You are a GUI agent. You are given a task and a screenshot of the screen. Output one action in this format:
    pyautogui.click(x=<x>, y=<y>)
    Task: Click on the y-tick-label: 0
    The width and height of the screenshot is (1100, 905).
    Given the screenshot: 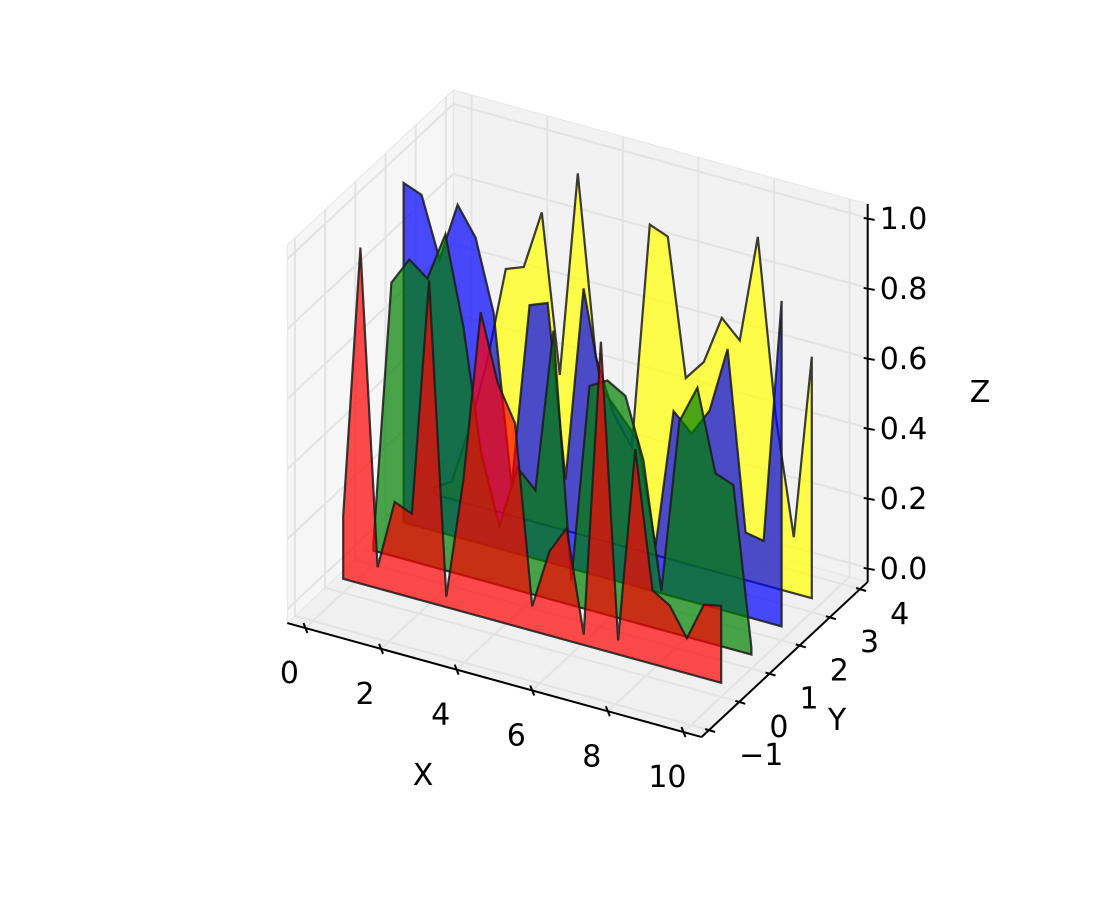 What is the action you would take?
    pyautogui.click(x=778, y=727)
    